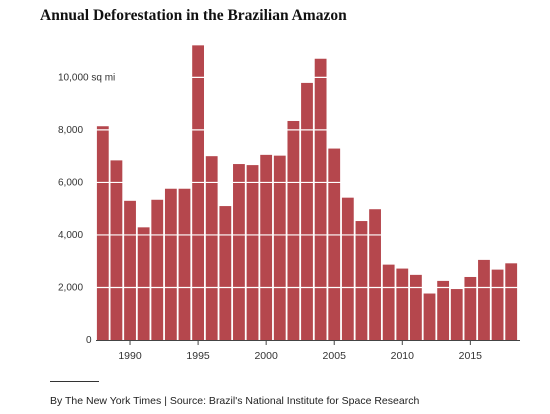 Image resolution: width=550 pixels, height=414 pixels. I want to click on x-tick-label-2010: 2010, so click(403, 356).